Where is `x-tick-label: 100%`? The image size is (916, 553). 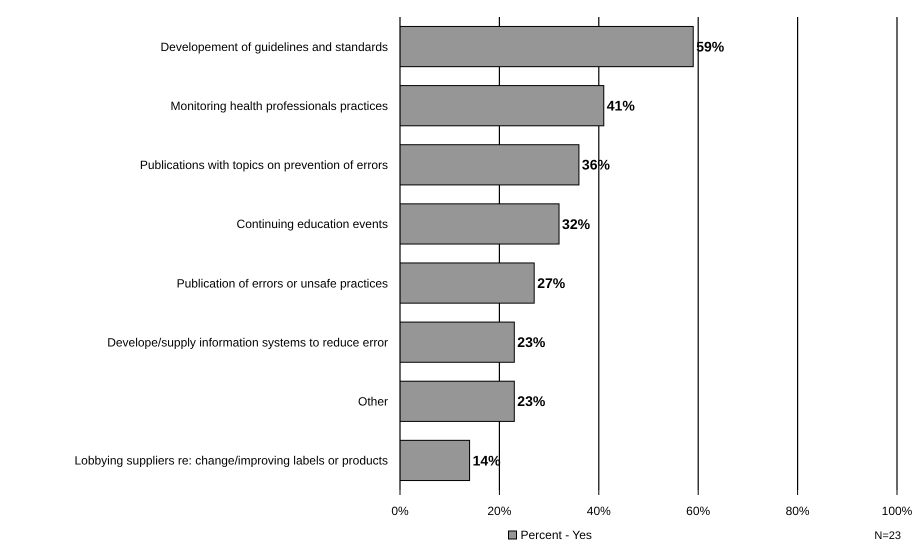 x-tick-label: 100% is located at coordinates (897, 511).